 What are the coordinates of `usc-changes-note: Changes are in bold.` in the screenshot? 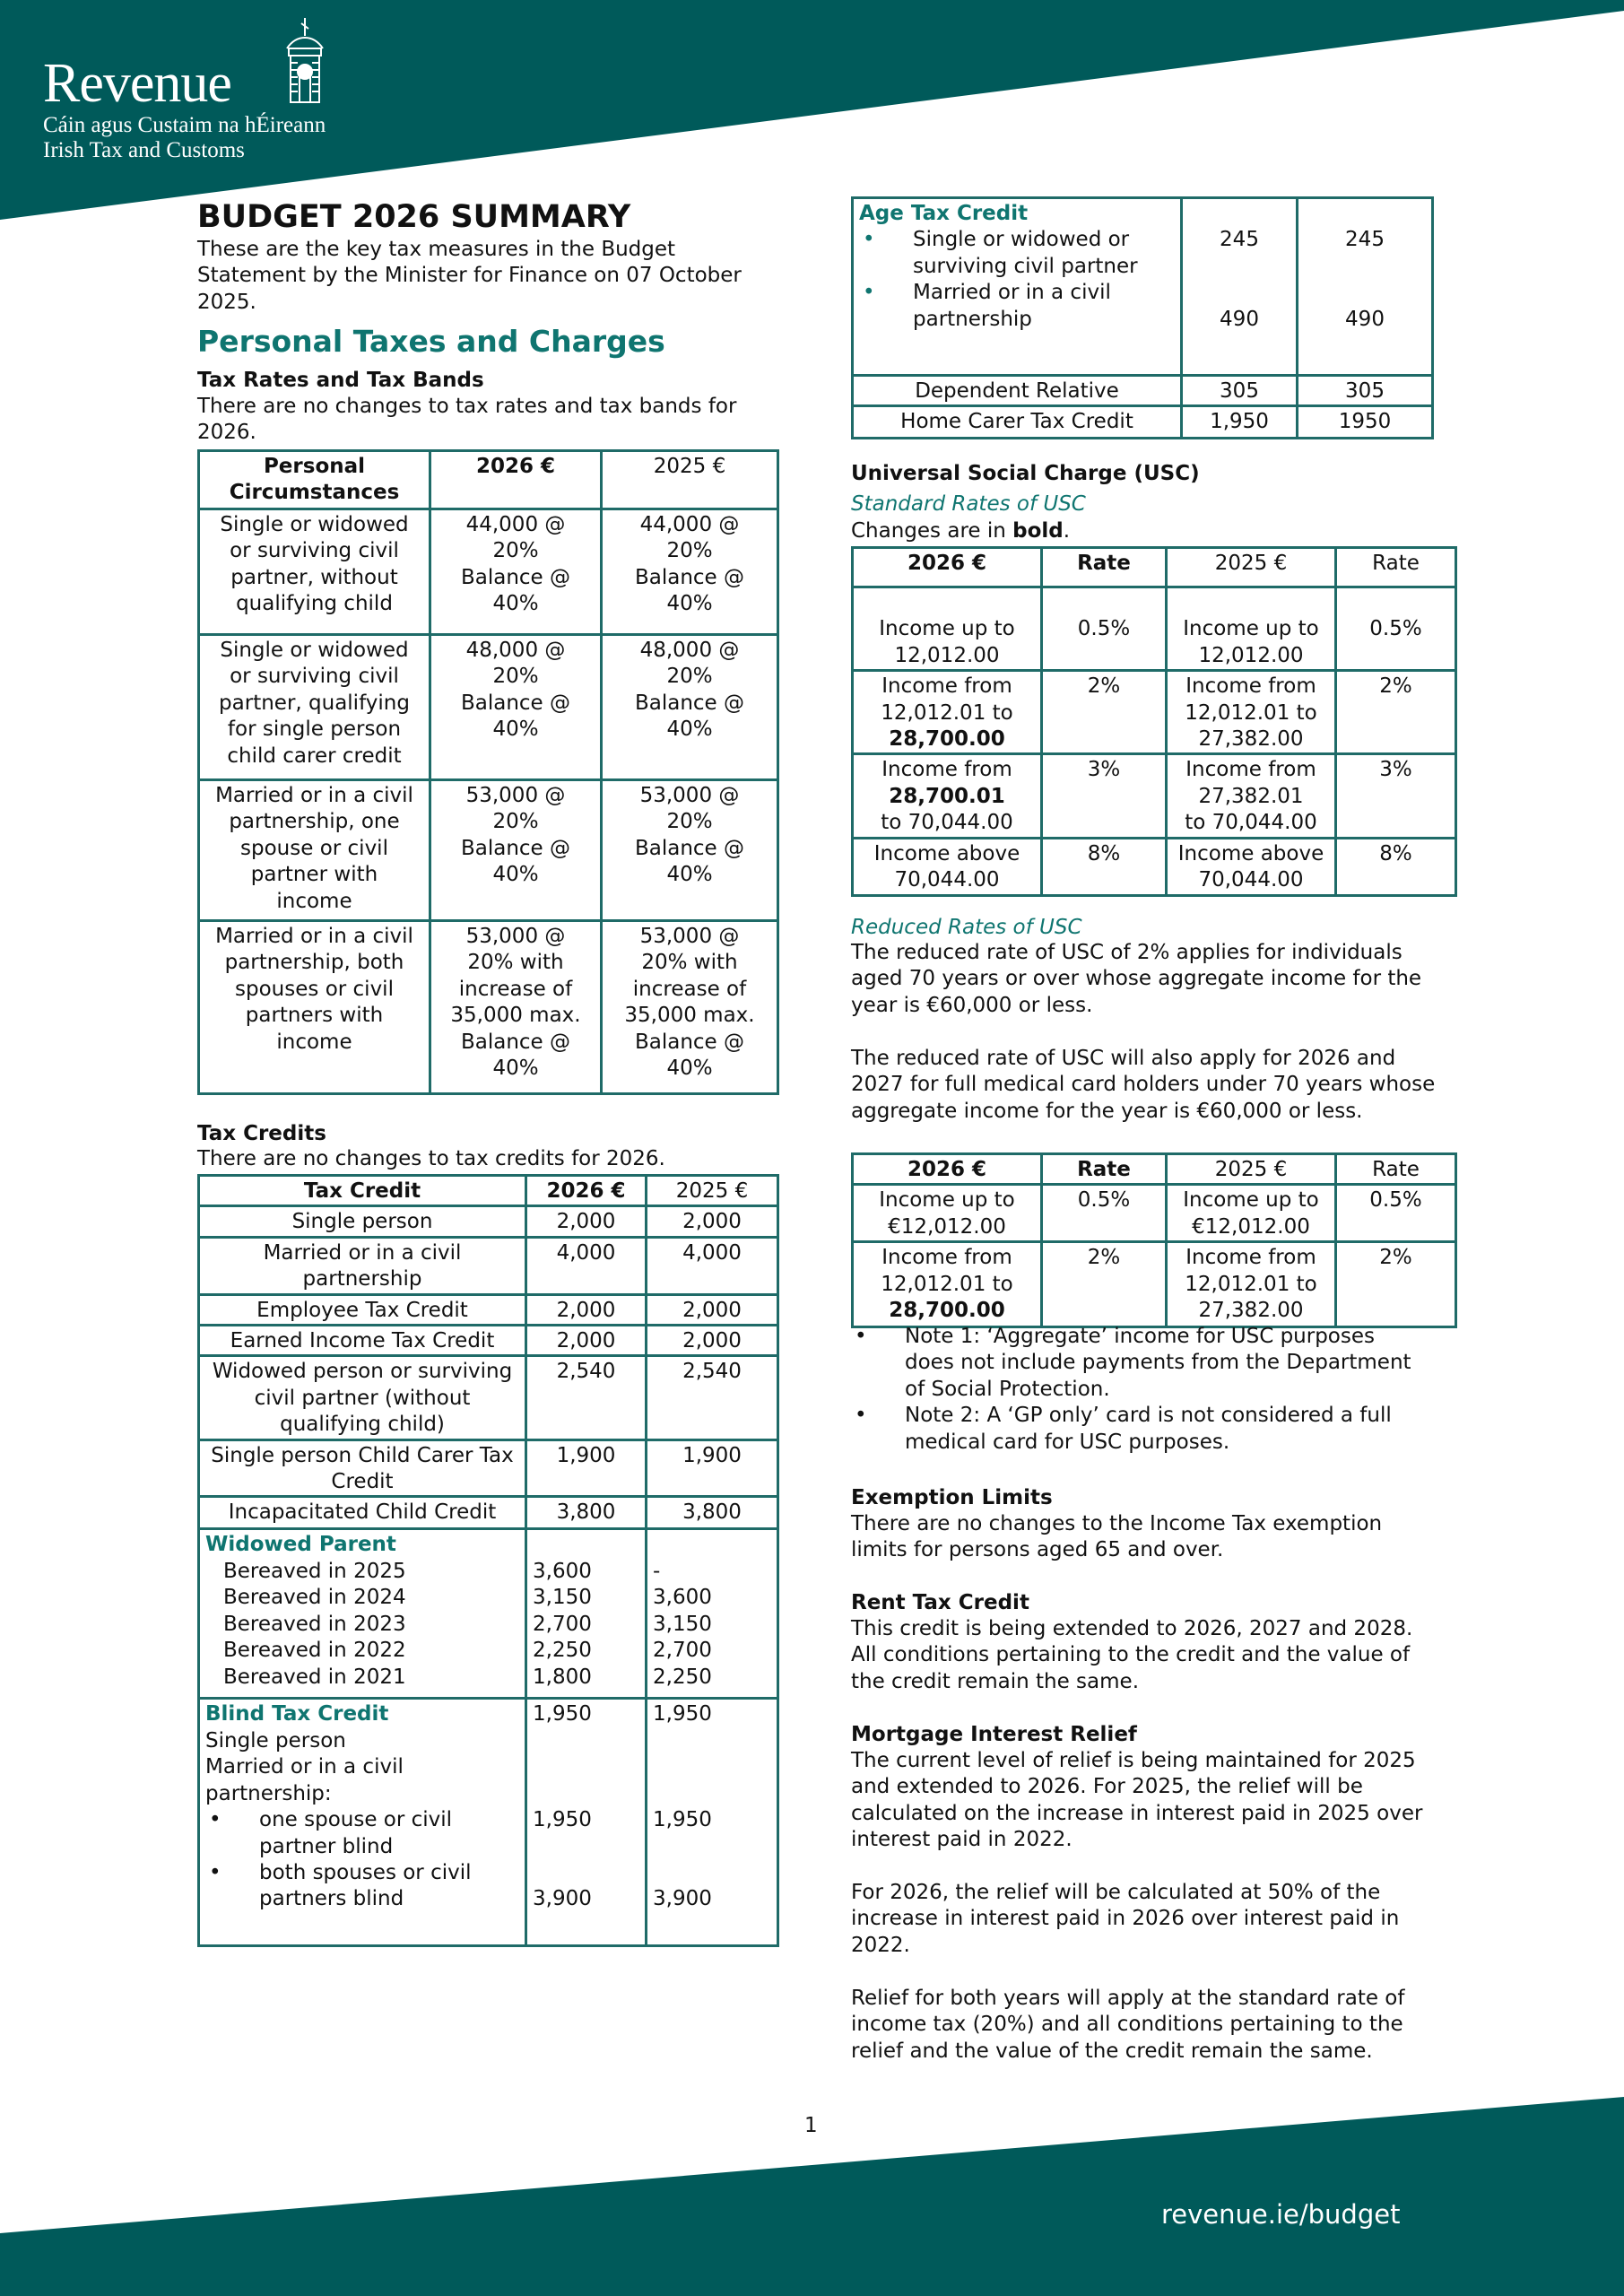 It's located at (1156, 531).